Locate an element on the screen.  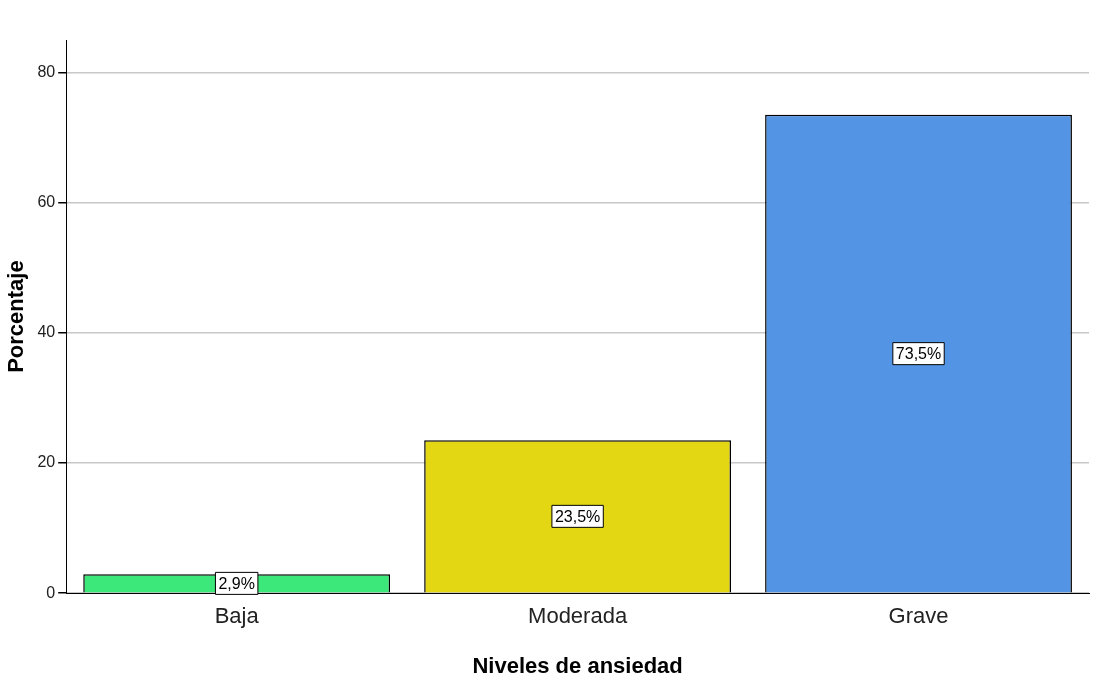
x-tick-label: Moderada is located at coordinates (578, 616).